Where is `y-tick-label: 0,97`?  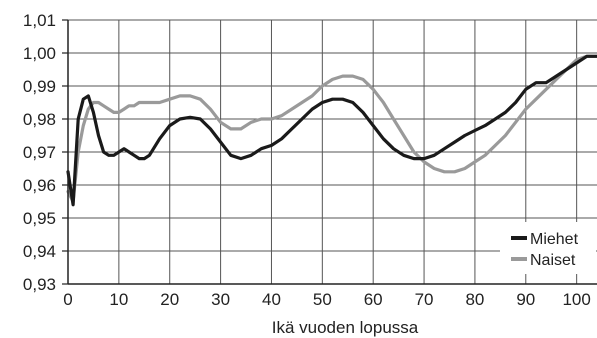
y-tick-label: 0,97 is located at coordinates (39, 152).